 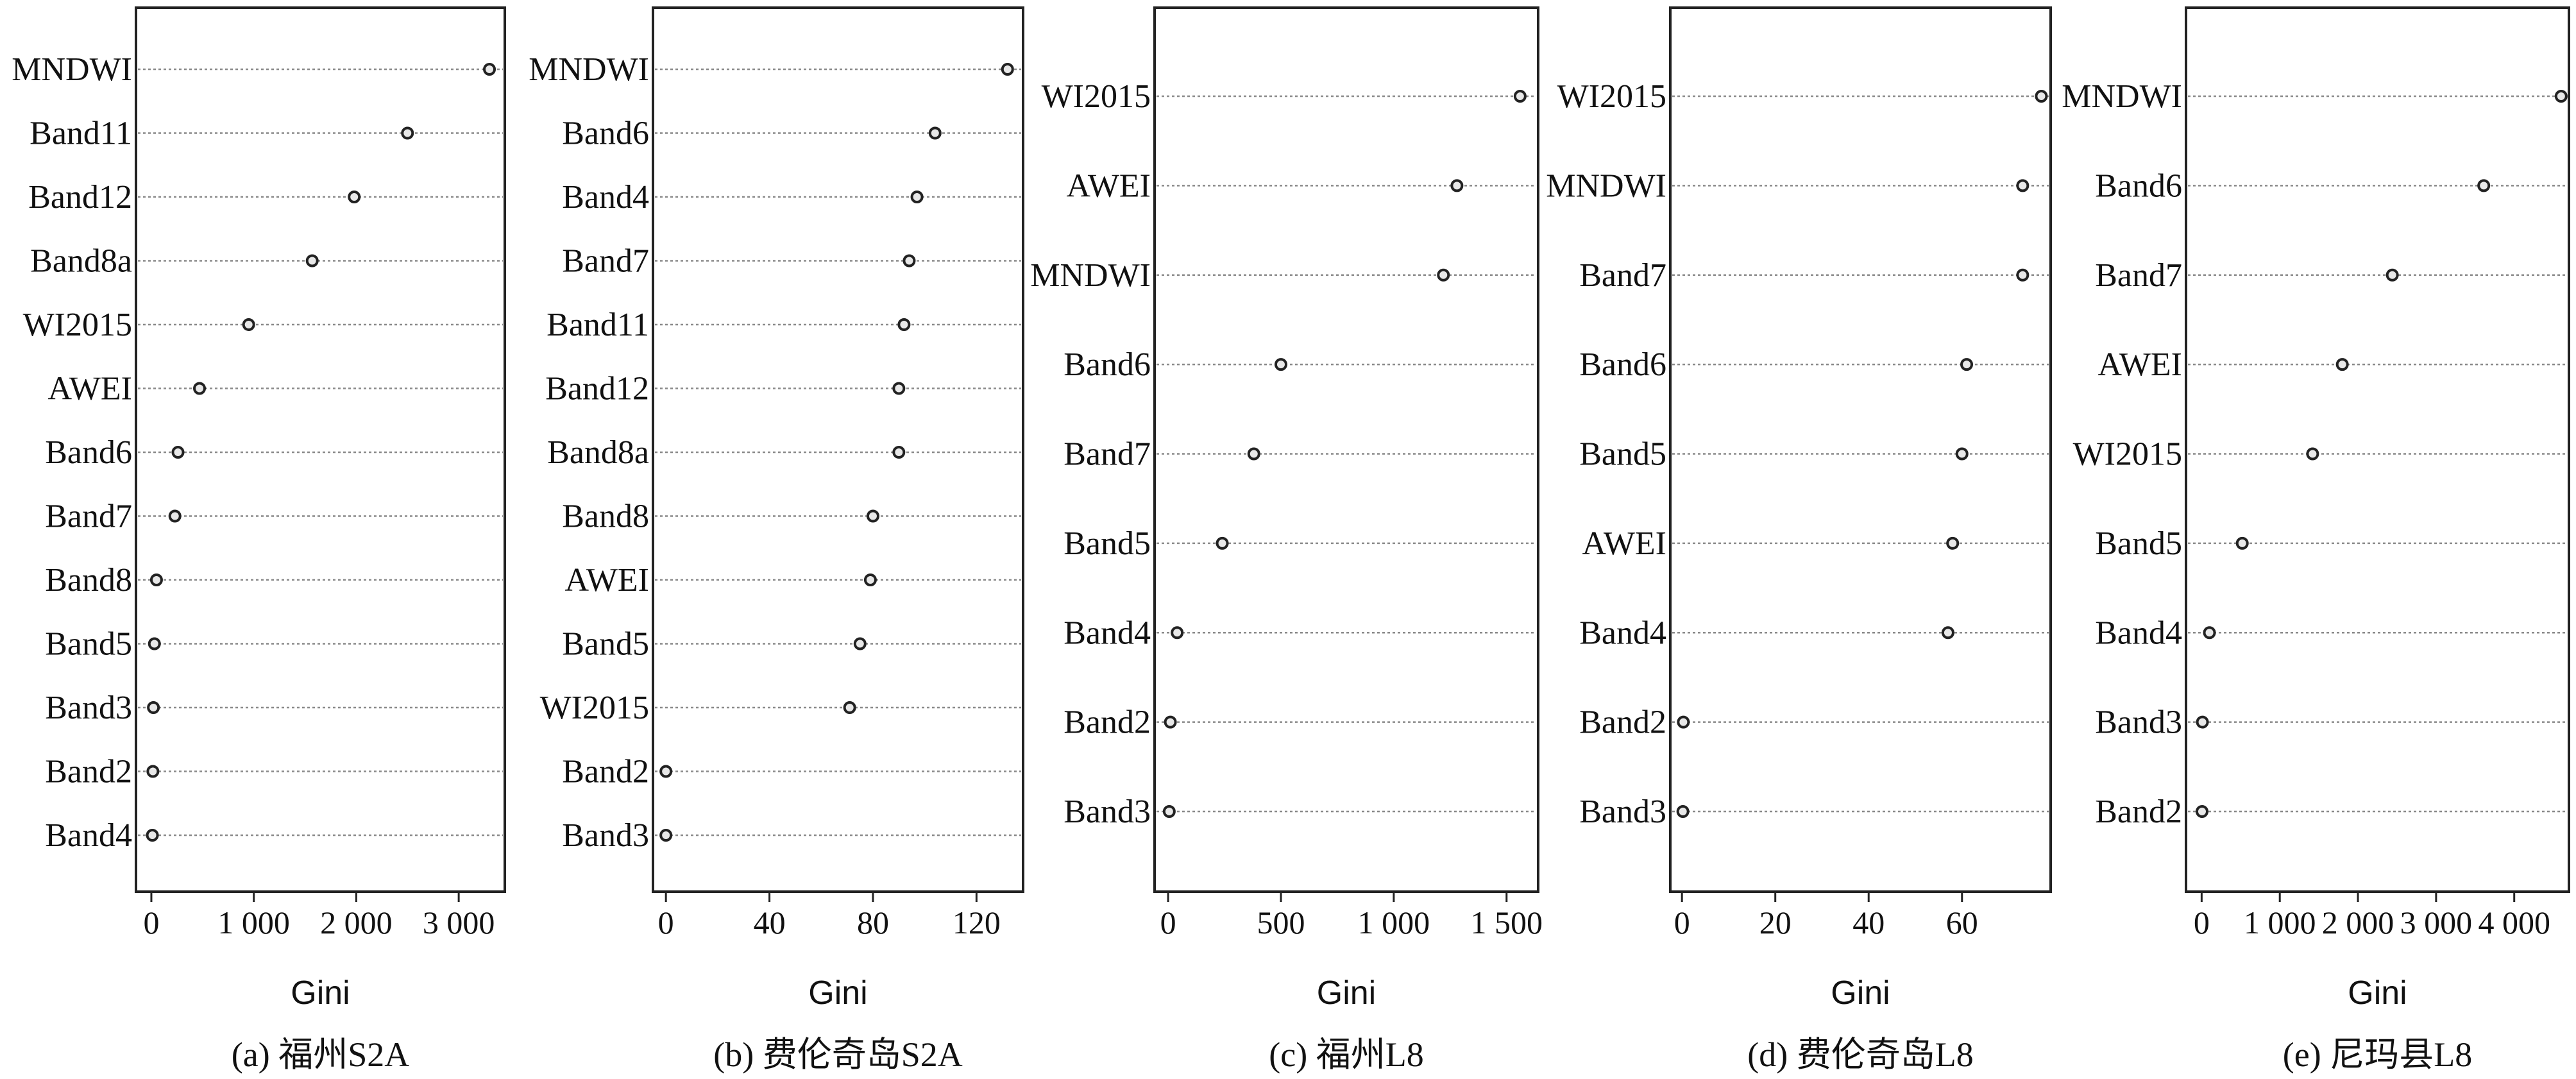 What do you see at coordinates (977, 922) in the screenshot?
I see `x-tick-label: 120` at bounding box center [977, 922].